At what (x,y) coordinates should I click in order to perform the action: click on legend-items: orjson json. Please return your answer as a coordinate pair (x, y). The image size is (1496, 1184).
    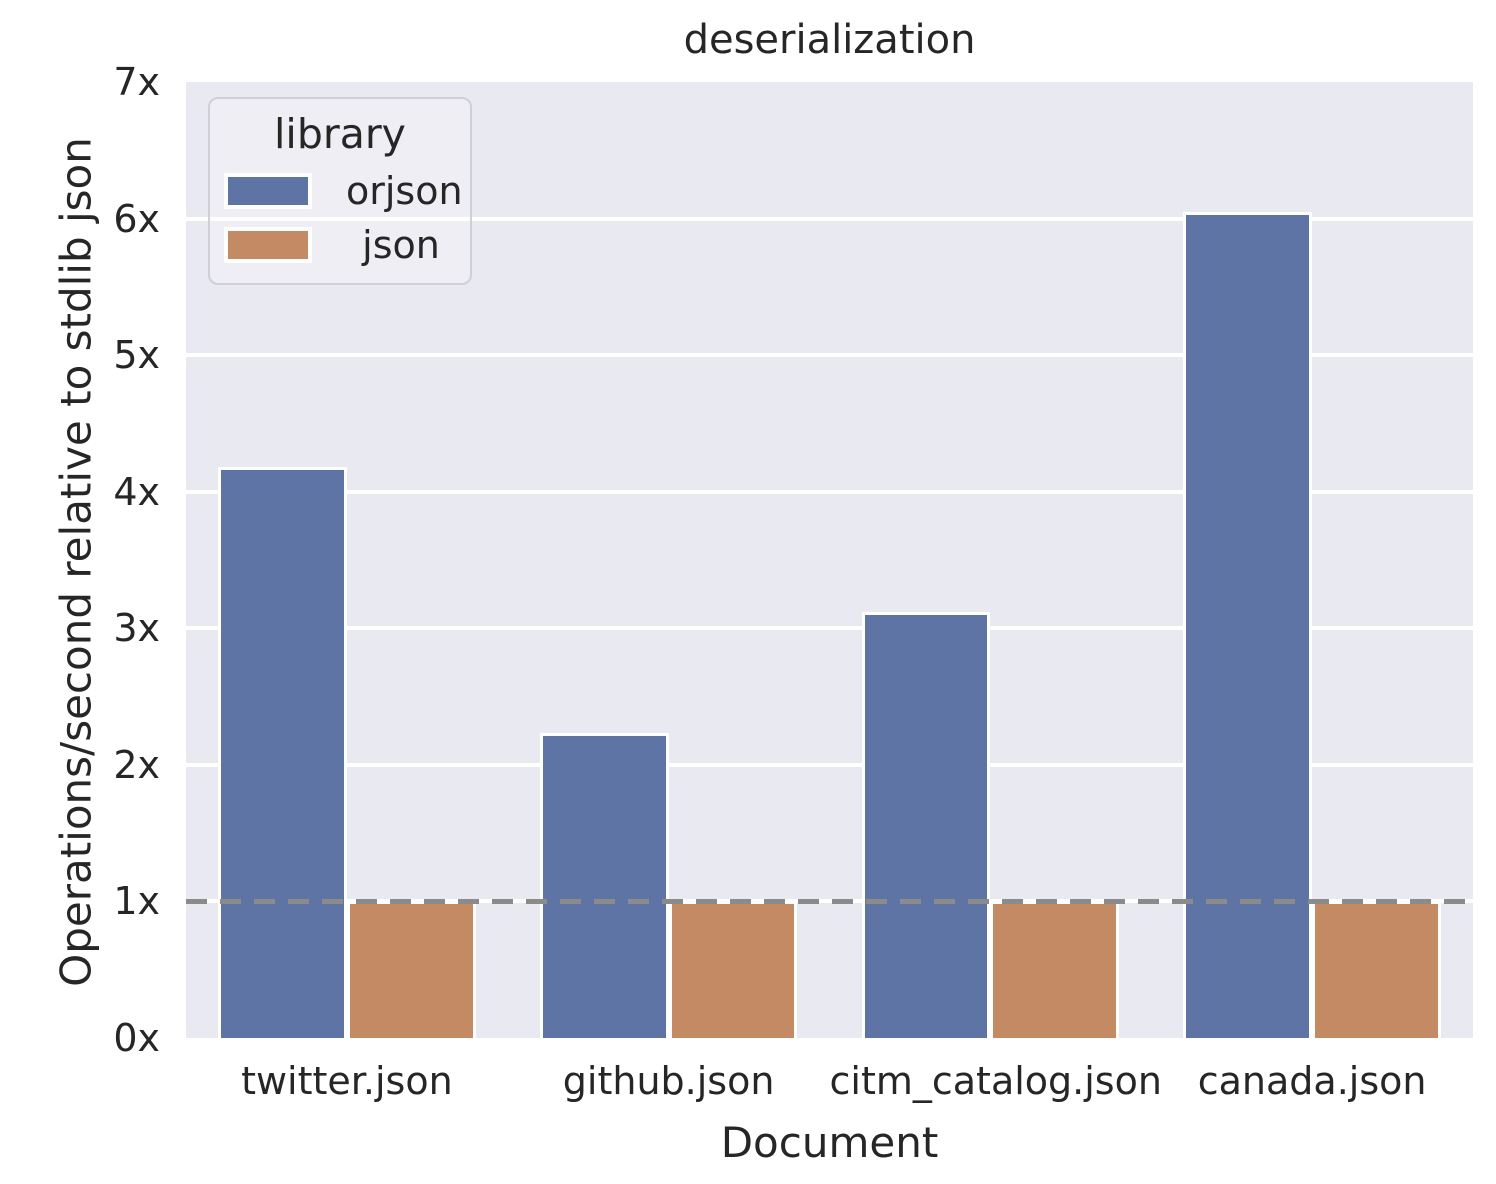
    Looking at the image, I should click on (343, 218).